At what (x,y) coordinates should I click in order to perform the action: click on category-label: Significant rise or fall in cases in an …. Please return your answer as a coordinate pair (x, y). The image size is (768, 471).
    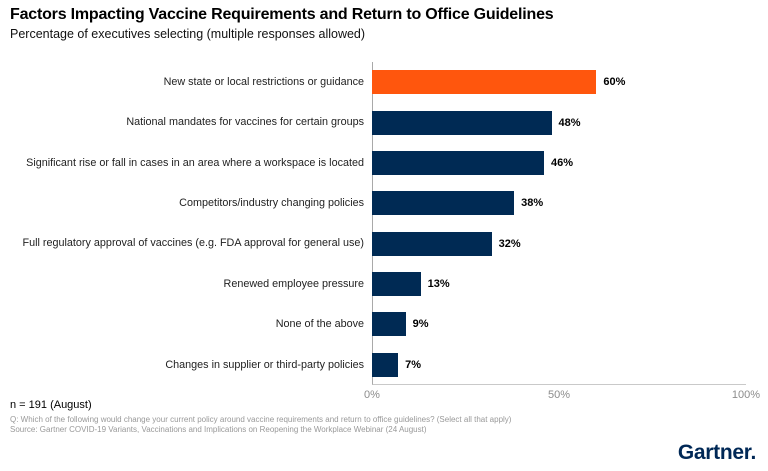
    Looking at the image, I should click on (195, 162).